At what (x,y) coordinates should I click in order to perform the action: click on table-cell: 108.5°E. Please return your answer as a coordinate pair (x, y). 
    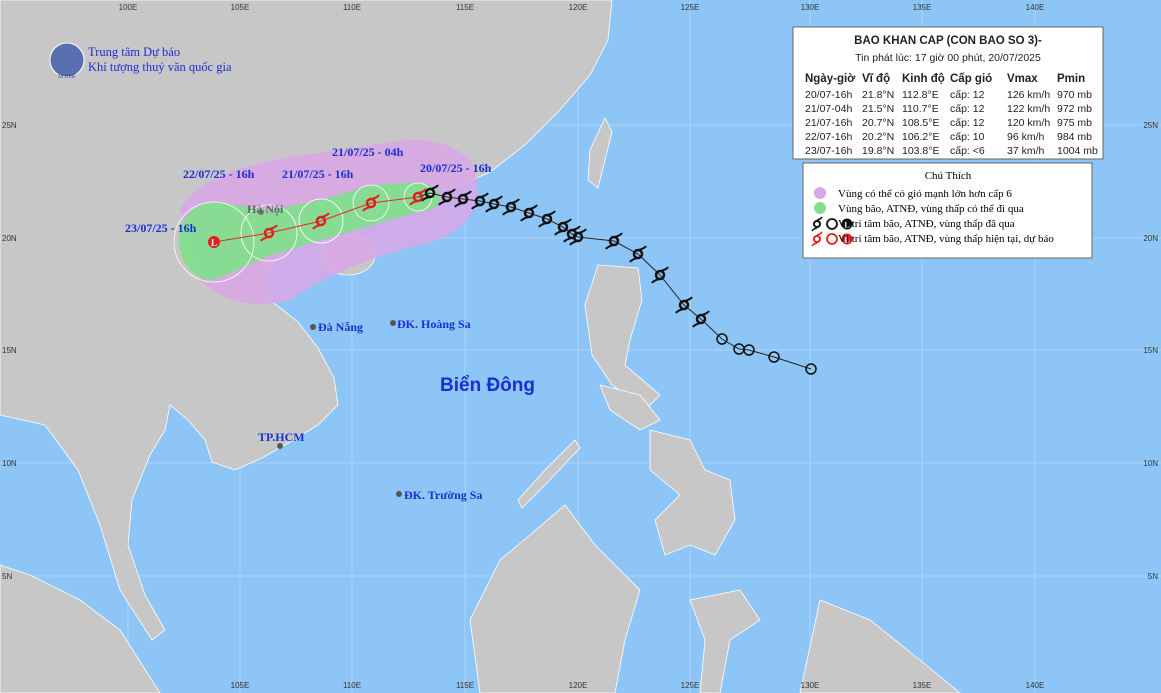
    Looking at the image, I should click on (920, 123).